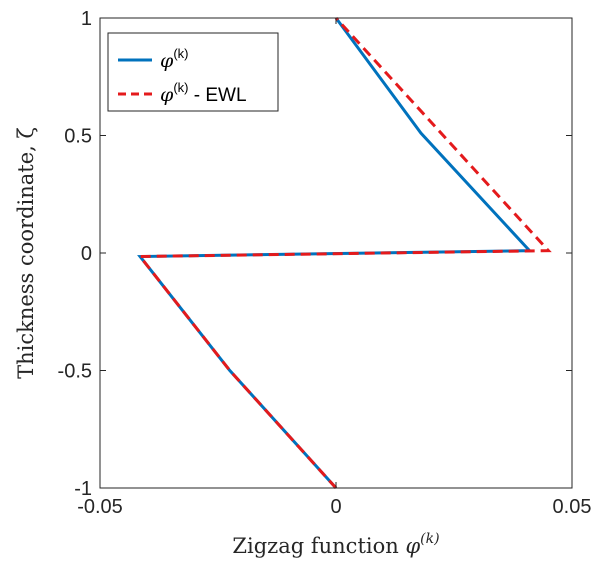 This screenshot has width=601, height=567. I want to click on y-tick-label: 0, so click(86, 254).